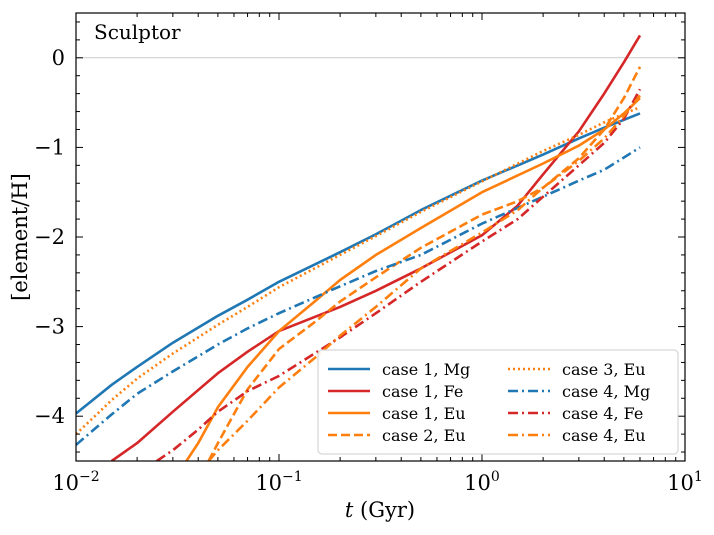  I want to click on legend-label: case 4, Fe, so click(602, 413).